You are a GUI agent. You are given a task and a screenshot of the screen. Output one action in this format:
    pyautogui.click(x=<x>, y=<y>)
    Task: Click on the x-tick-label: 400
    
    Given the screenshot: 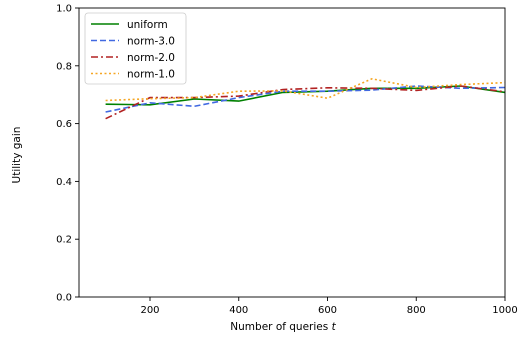 What is the action you would take?
    pyautogui.click(x=238, y=310)
    